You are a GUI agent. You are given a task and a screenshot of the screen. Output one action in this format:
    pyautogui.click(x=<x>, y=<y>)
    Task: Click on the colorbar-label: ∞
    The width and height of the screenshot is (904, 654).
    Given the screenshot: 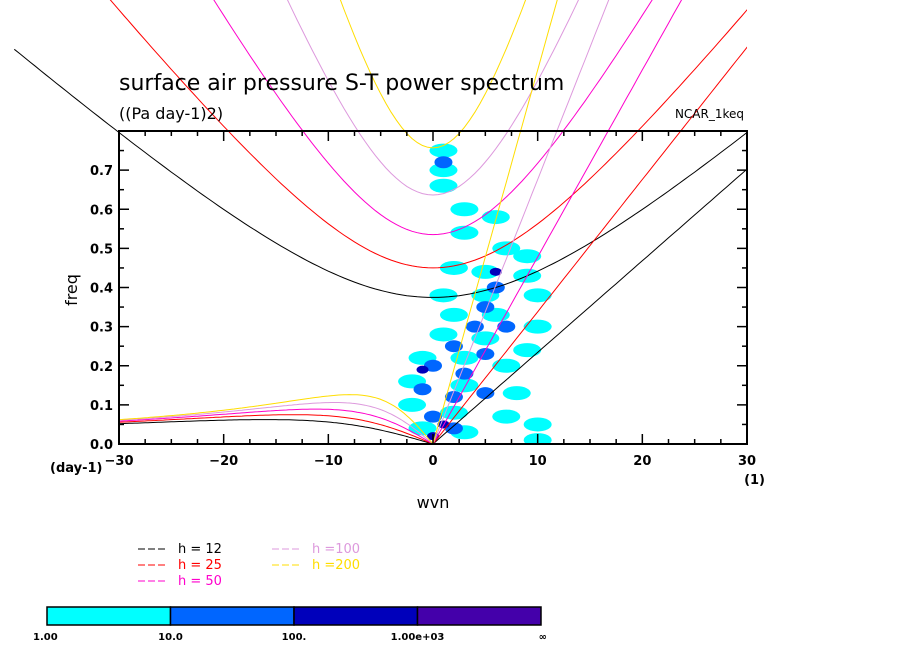 What is the action you would take?
    pyautogui.click(x=543, y=637)
    